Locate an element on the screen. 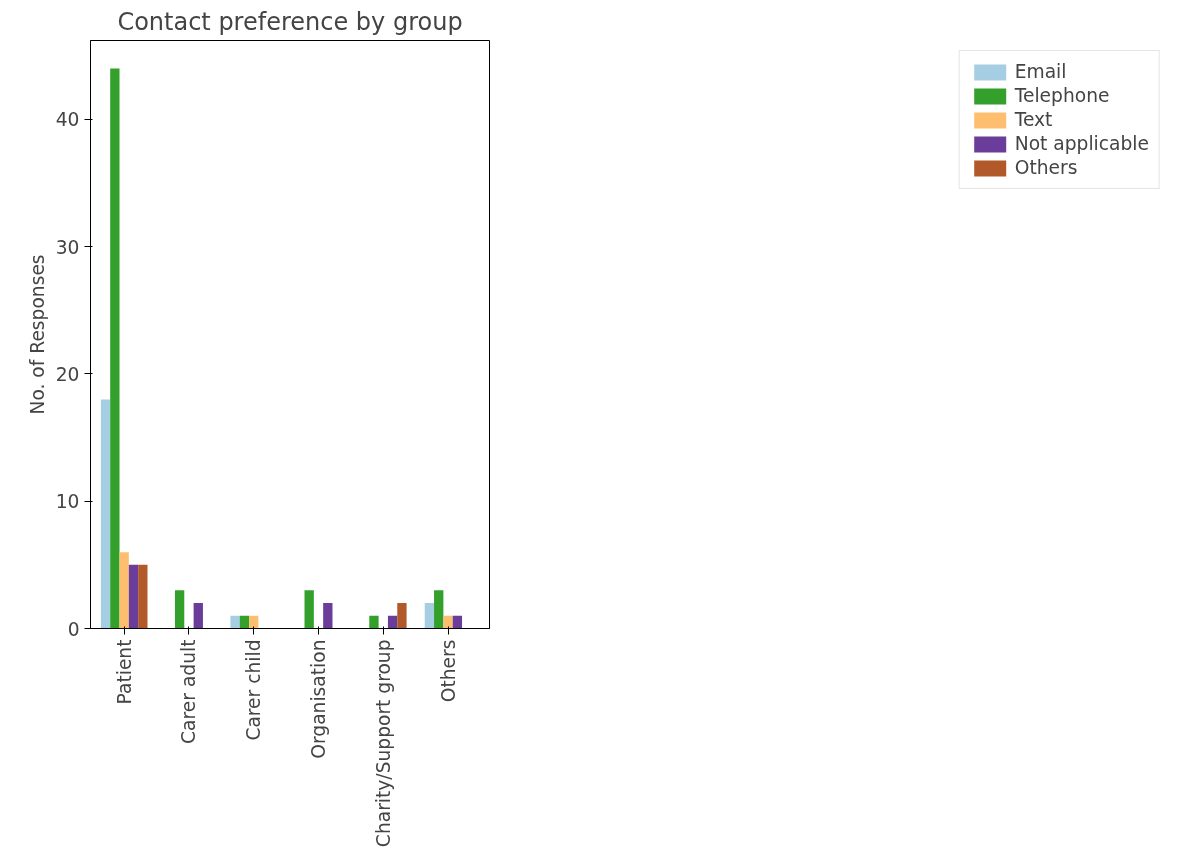 This screenshot has height=857, width=1181. y-tick-label: 40 is located at coordinates (67, 120).